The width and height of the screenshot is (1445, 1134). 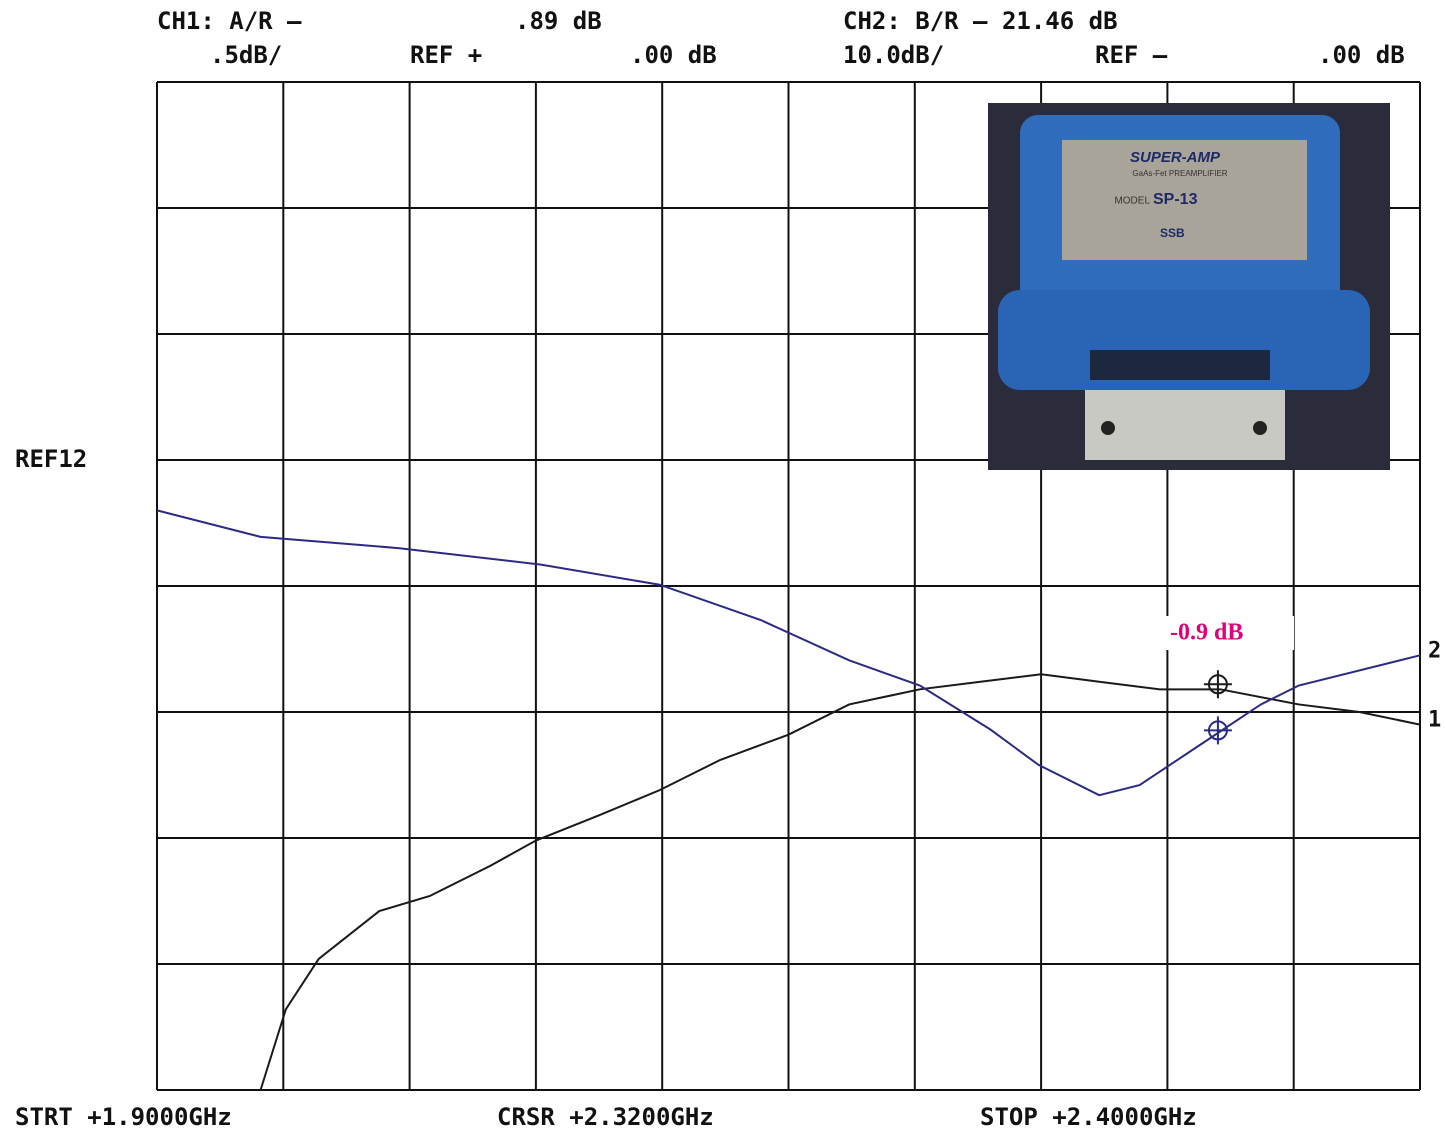 What do you see at coordinates (1175, 157) in the screenshot?
I see `photo-brand: SUPER-AMP` at bounding box center [1175, 157].